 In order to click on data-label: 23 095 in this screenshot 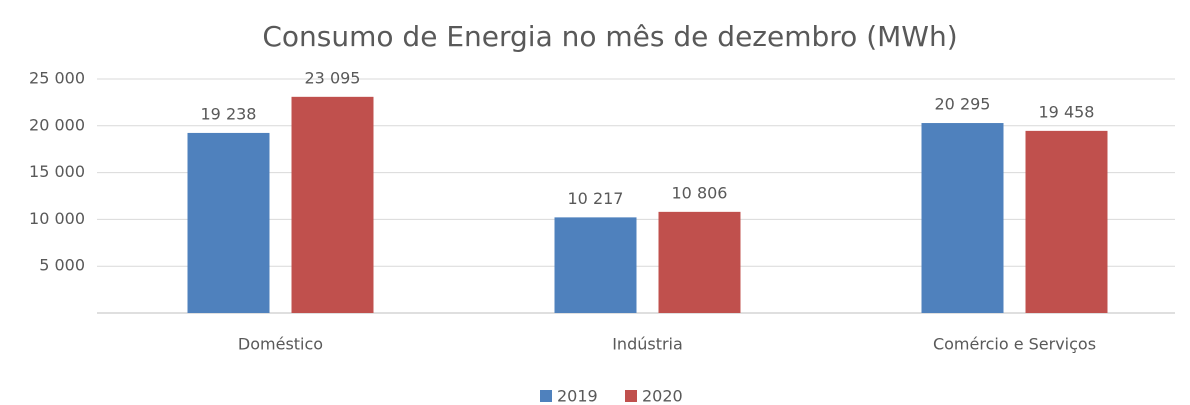, I will do `click(333, 77)`.